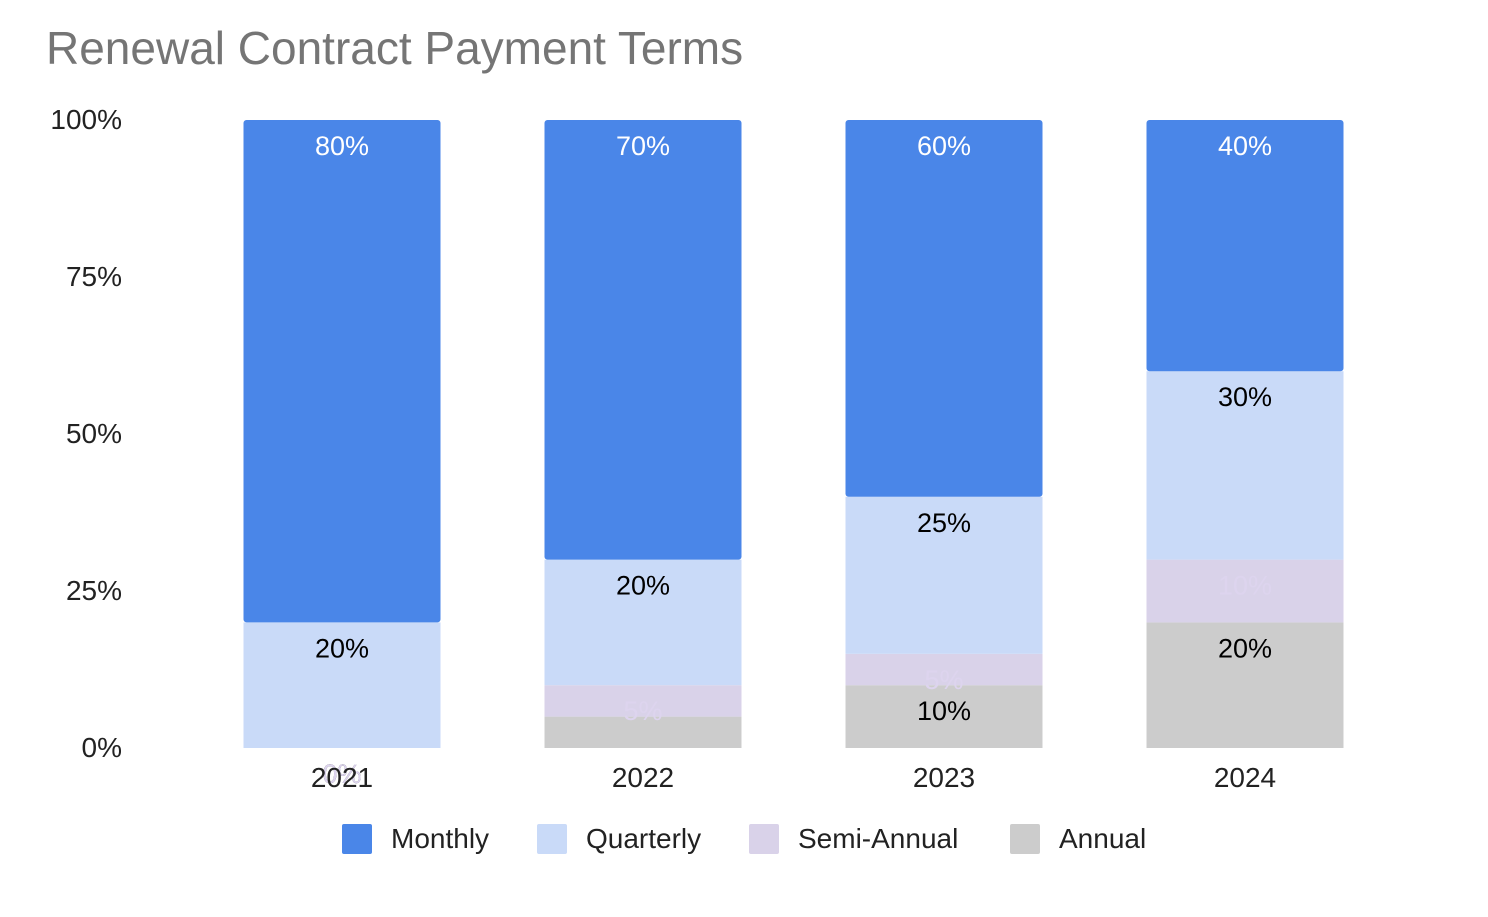 Image resolution: width=1488 pixels, height=917 pixels. I want to click on legend-swatch-quarterly, so click(552, 839).